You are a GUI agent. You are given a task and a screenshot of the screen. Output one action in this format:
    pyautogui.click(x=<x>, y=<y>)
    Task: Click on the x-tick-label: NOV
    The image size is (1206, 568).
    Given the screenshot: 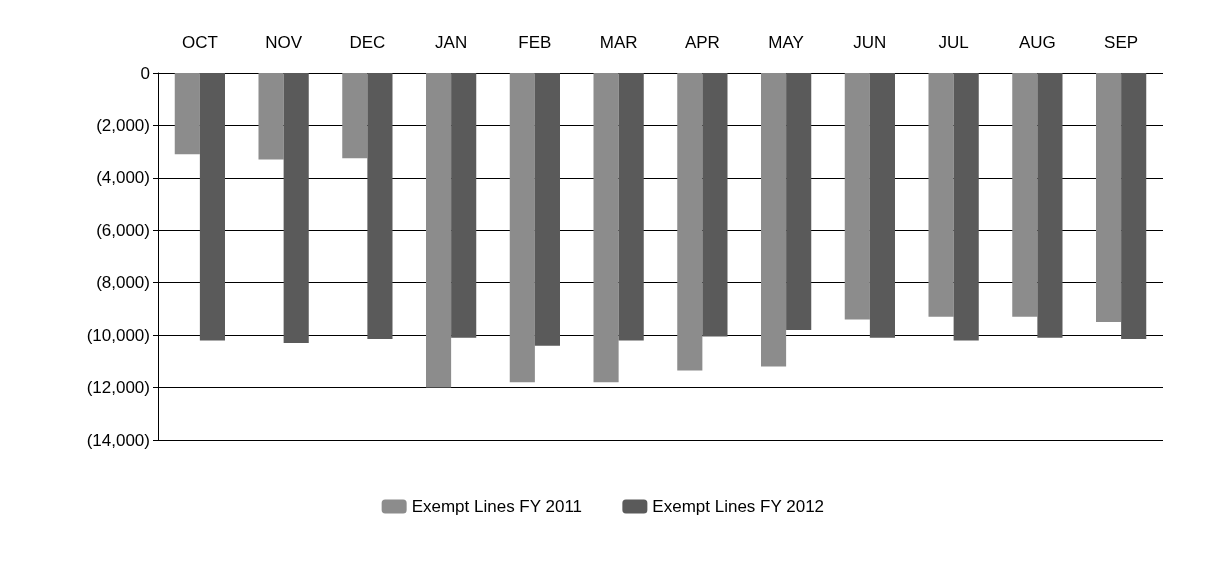 What is the action you would take?
    pyautogui.click(x=284, y=42)
    